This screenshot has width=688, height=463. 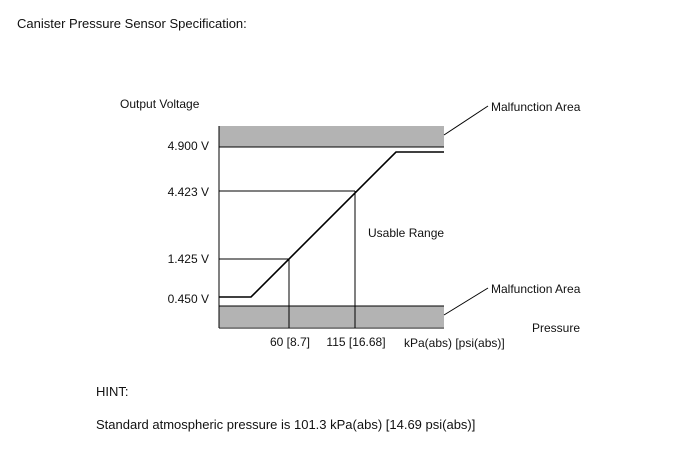 What do you see at coordinates (331, 316) in the screenshot?
I see `lower-malfunction-band` at bounding box center [331, 316].